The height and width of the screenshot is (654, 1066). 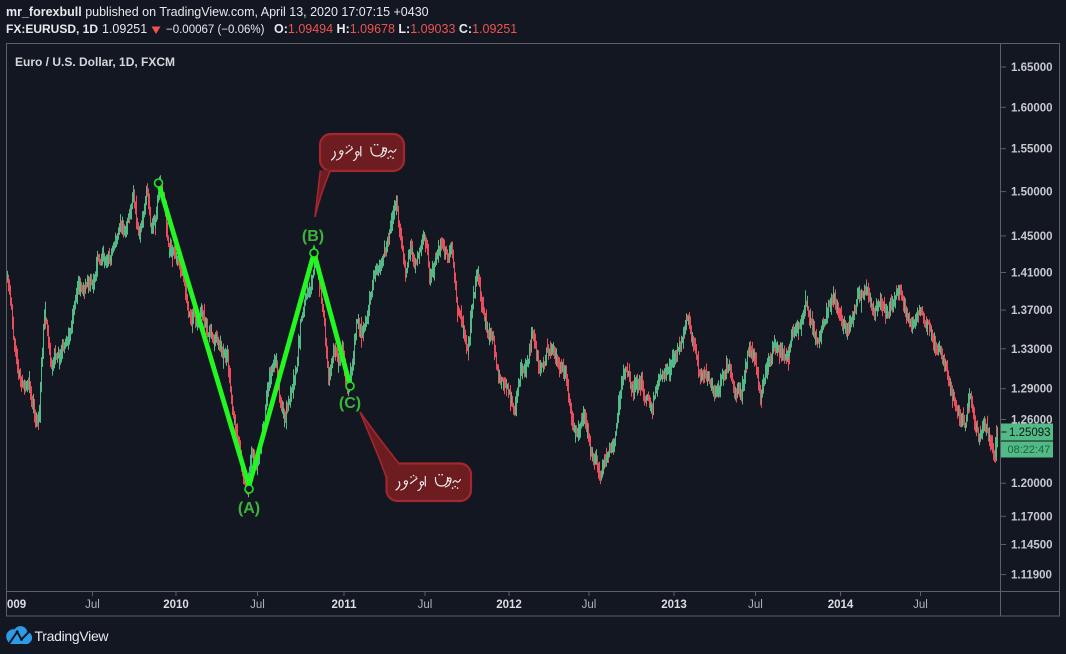 I want to click on svg-text: FX:EURUSD, 1D, so click(x=52, y=29).